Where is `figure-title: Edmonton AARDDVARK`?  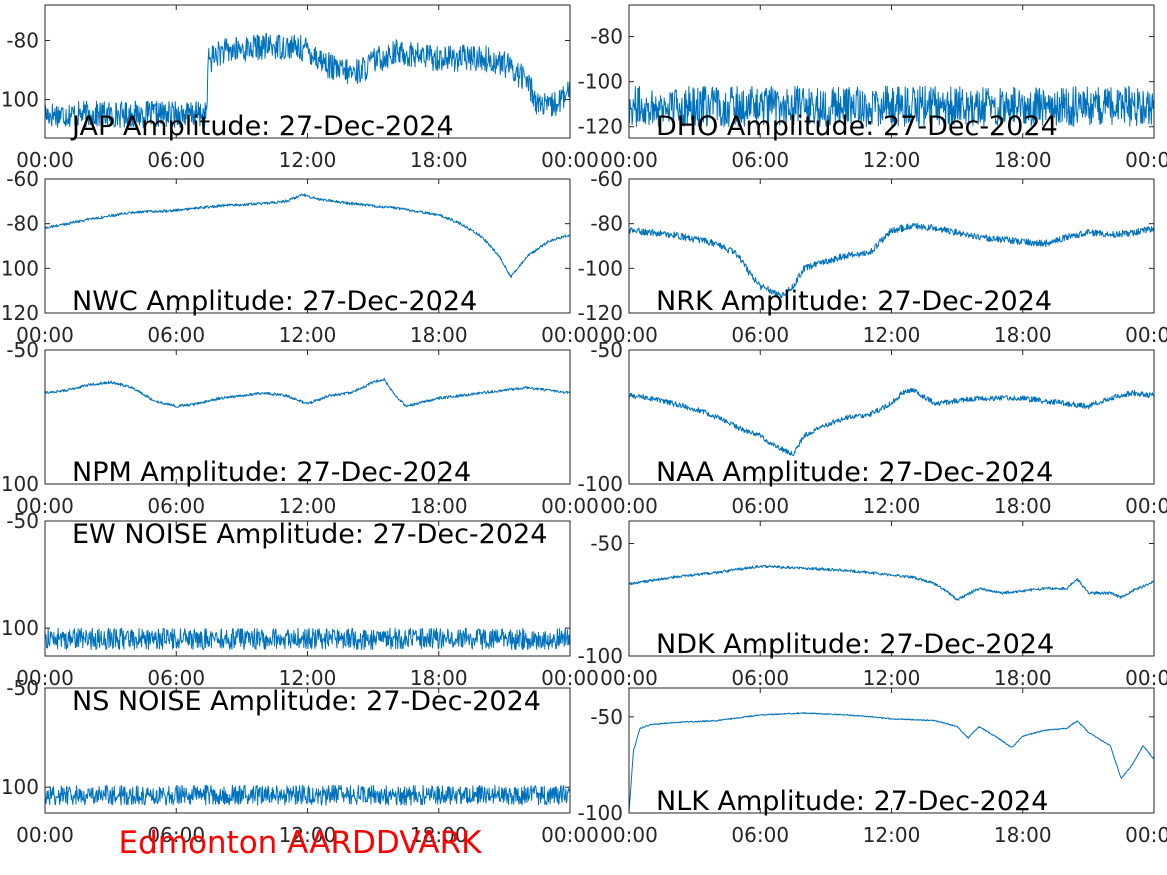
figure-title: Edmonton AARDDVARK is located at coordinates (300, 843).